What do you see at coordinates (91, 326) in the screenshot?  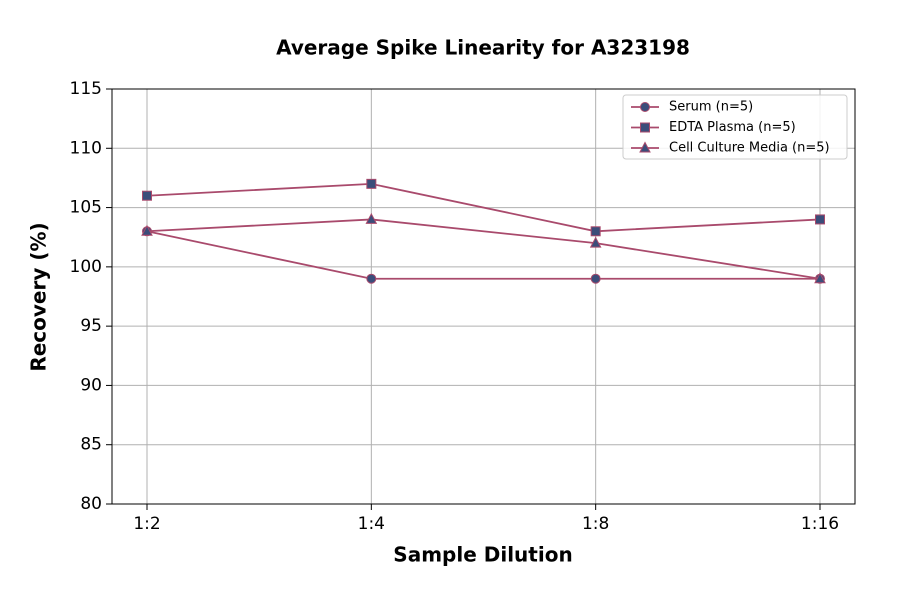 I see `y-tick-label: 95` at bounding box center [91, 326].